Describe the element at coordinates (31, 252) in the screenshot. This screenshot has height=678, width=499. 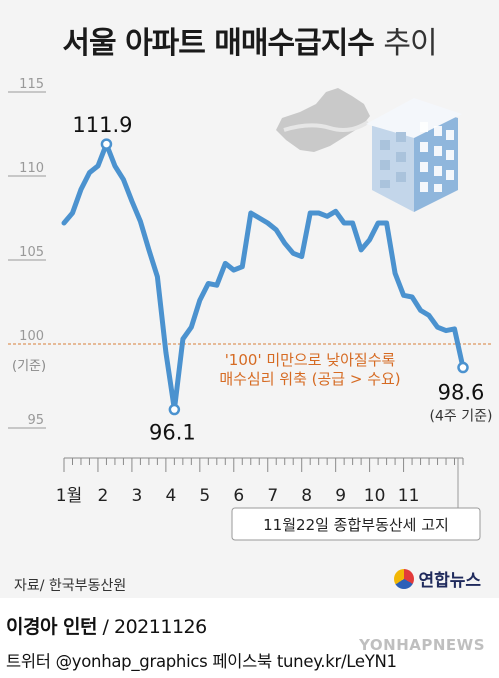
I see `y-tick-label: 105` at that location.